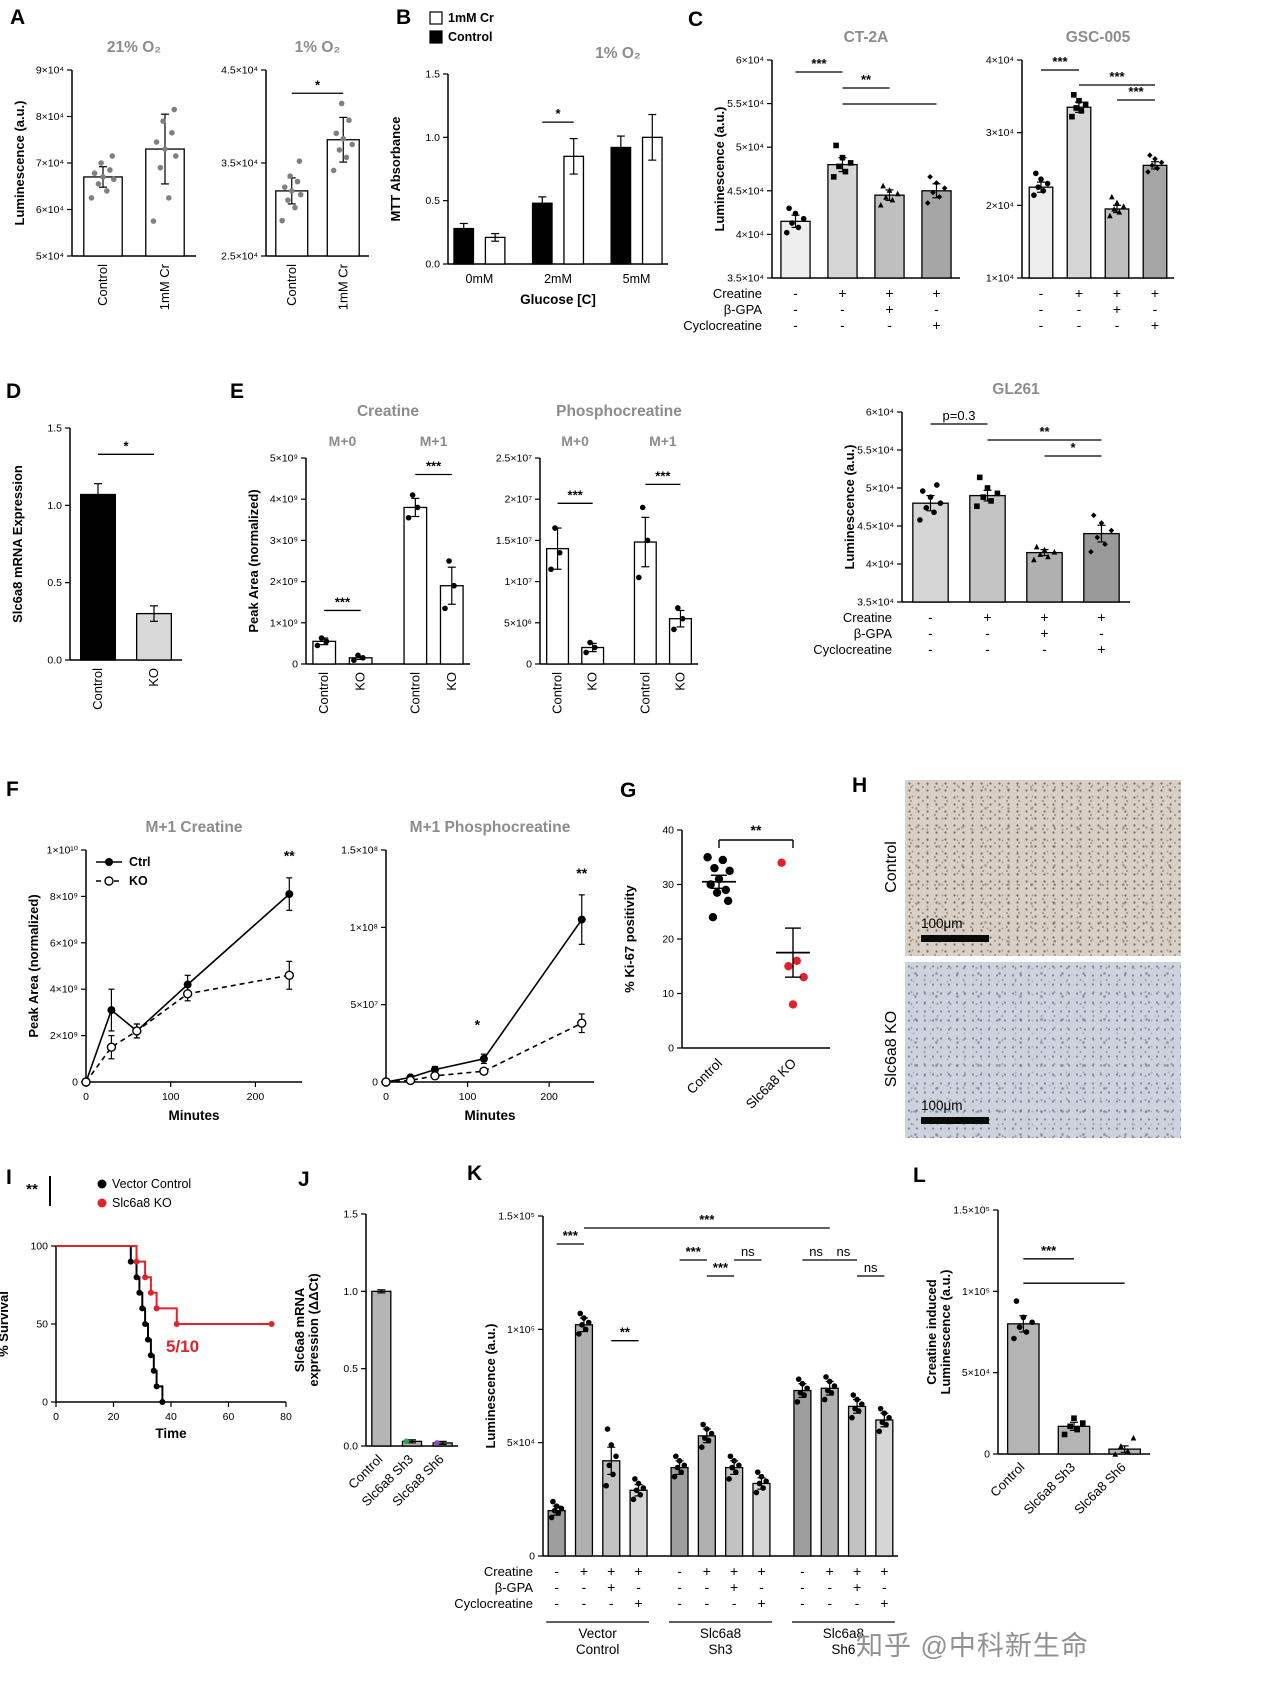 This screenshot has height=1697, width=1280. I want to click on svg-text: 6×10⁴, so click(50, 210).